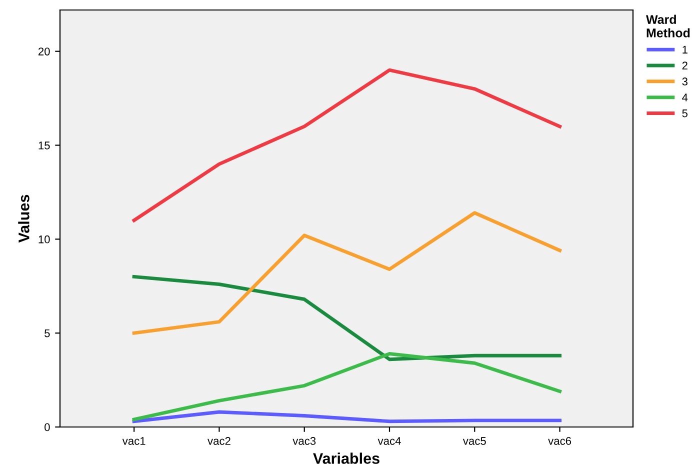  Describe the element at coordinates (560, 441) in the screenshot. I see `x-tick-label: vac6` at that location.